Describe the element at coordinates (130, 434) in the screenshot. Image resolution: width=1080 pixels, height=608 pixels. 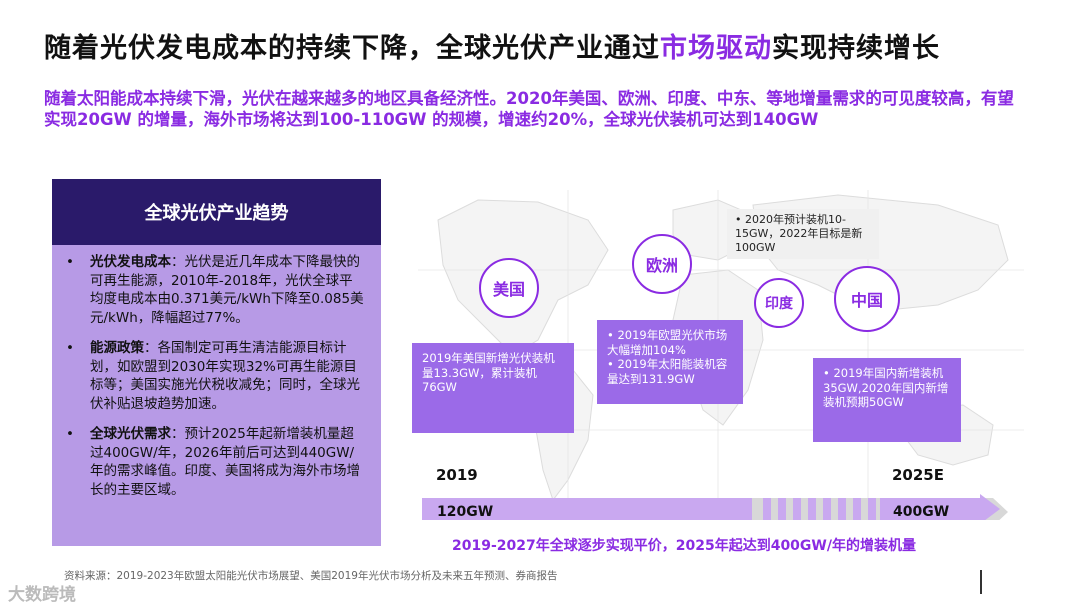
I see `bullet-label: 全球光伏需求` at that location.